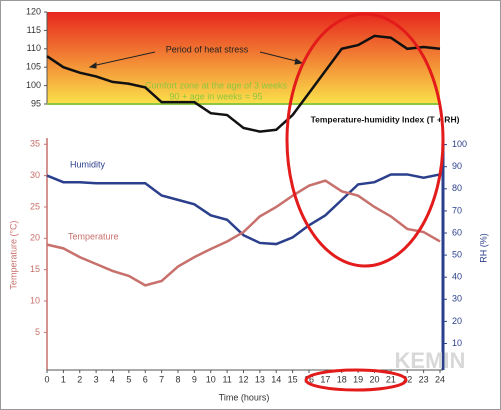  I want to click on y2-tick-label: 60, so click(457, 232).